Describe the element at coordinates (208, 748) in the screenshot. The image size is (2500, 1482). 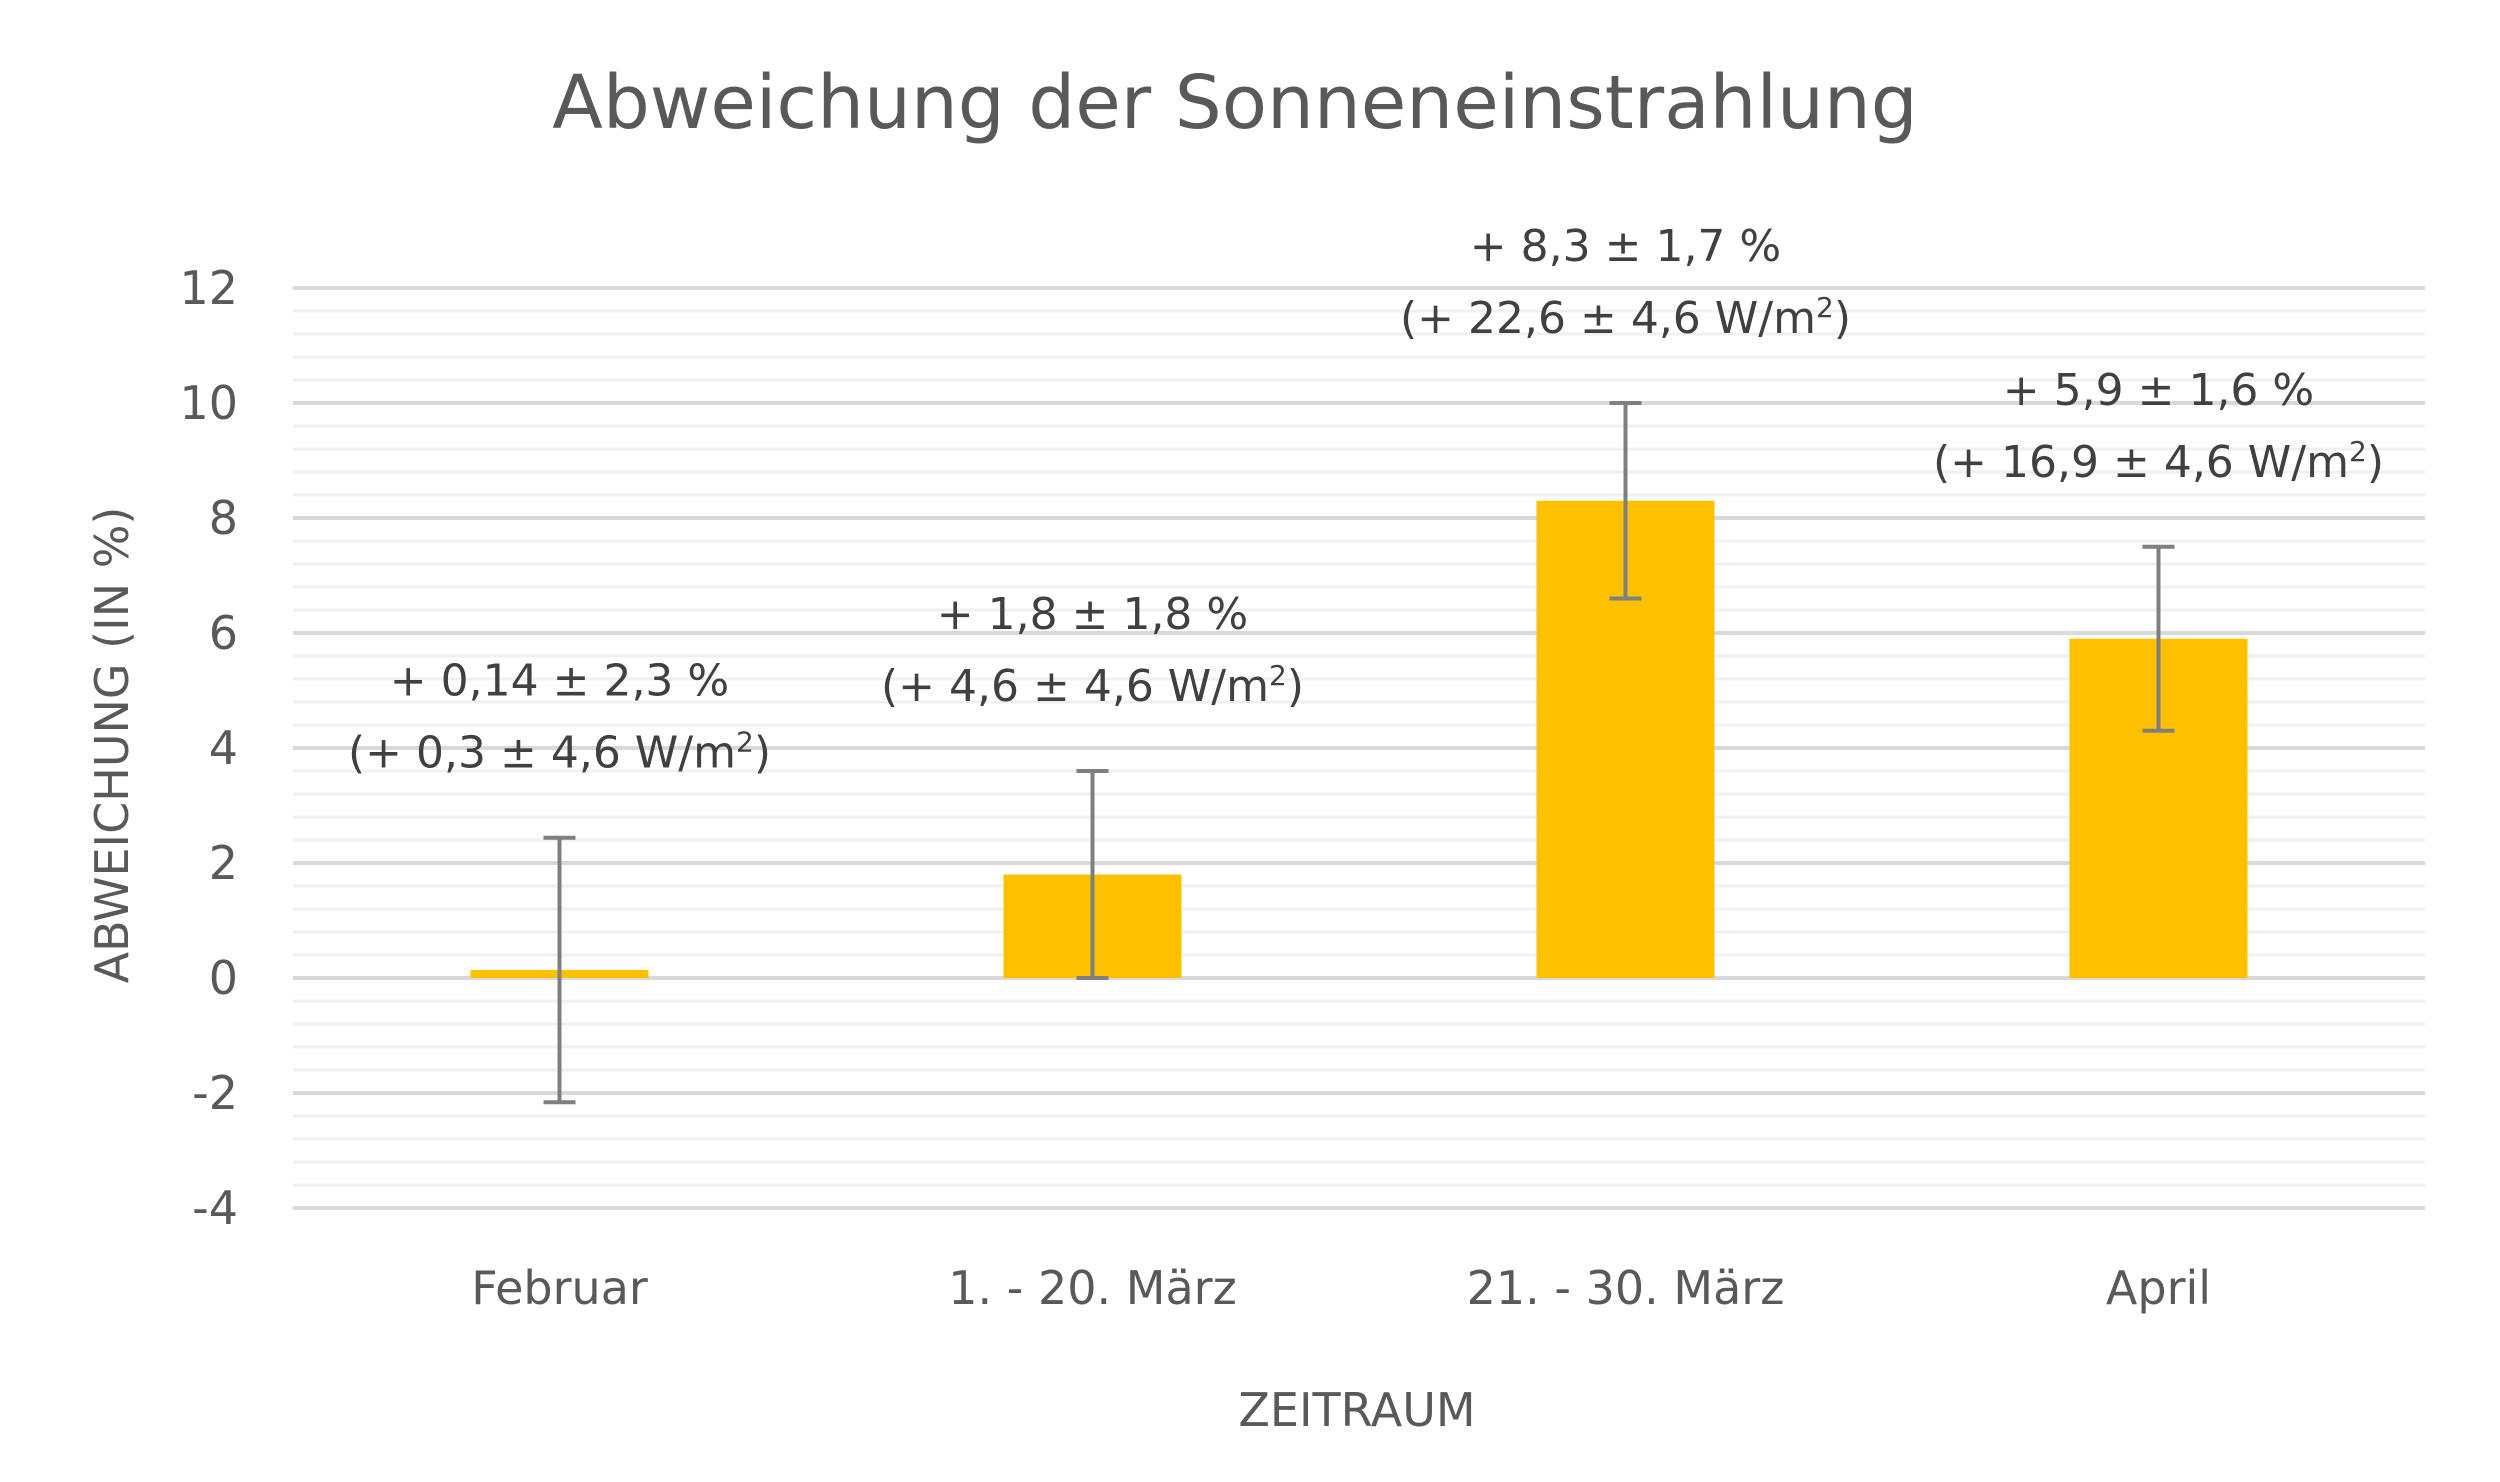
I see `y-axis-ticks: -4 -2 0 2 4 6 8 10 12` at that location.